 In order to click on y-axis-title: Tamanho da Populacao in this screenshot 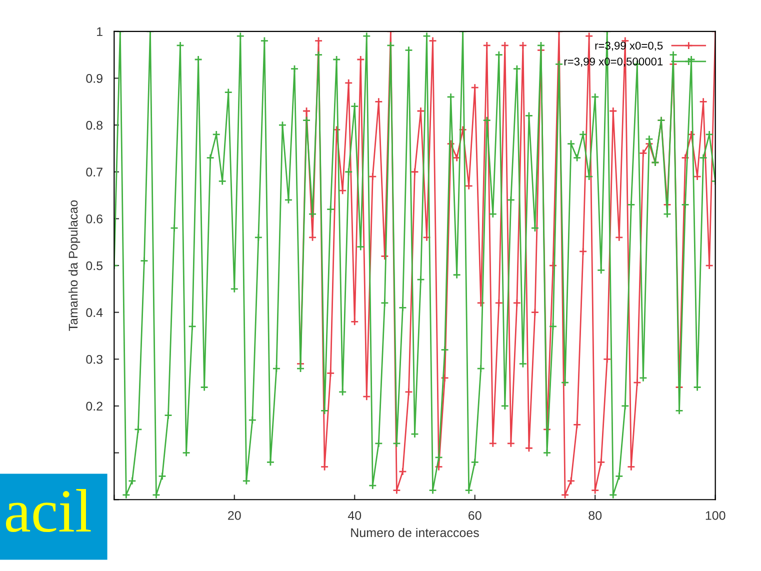, I will do `click(74, 265)`.